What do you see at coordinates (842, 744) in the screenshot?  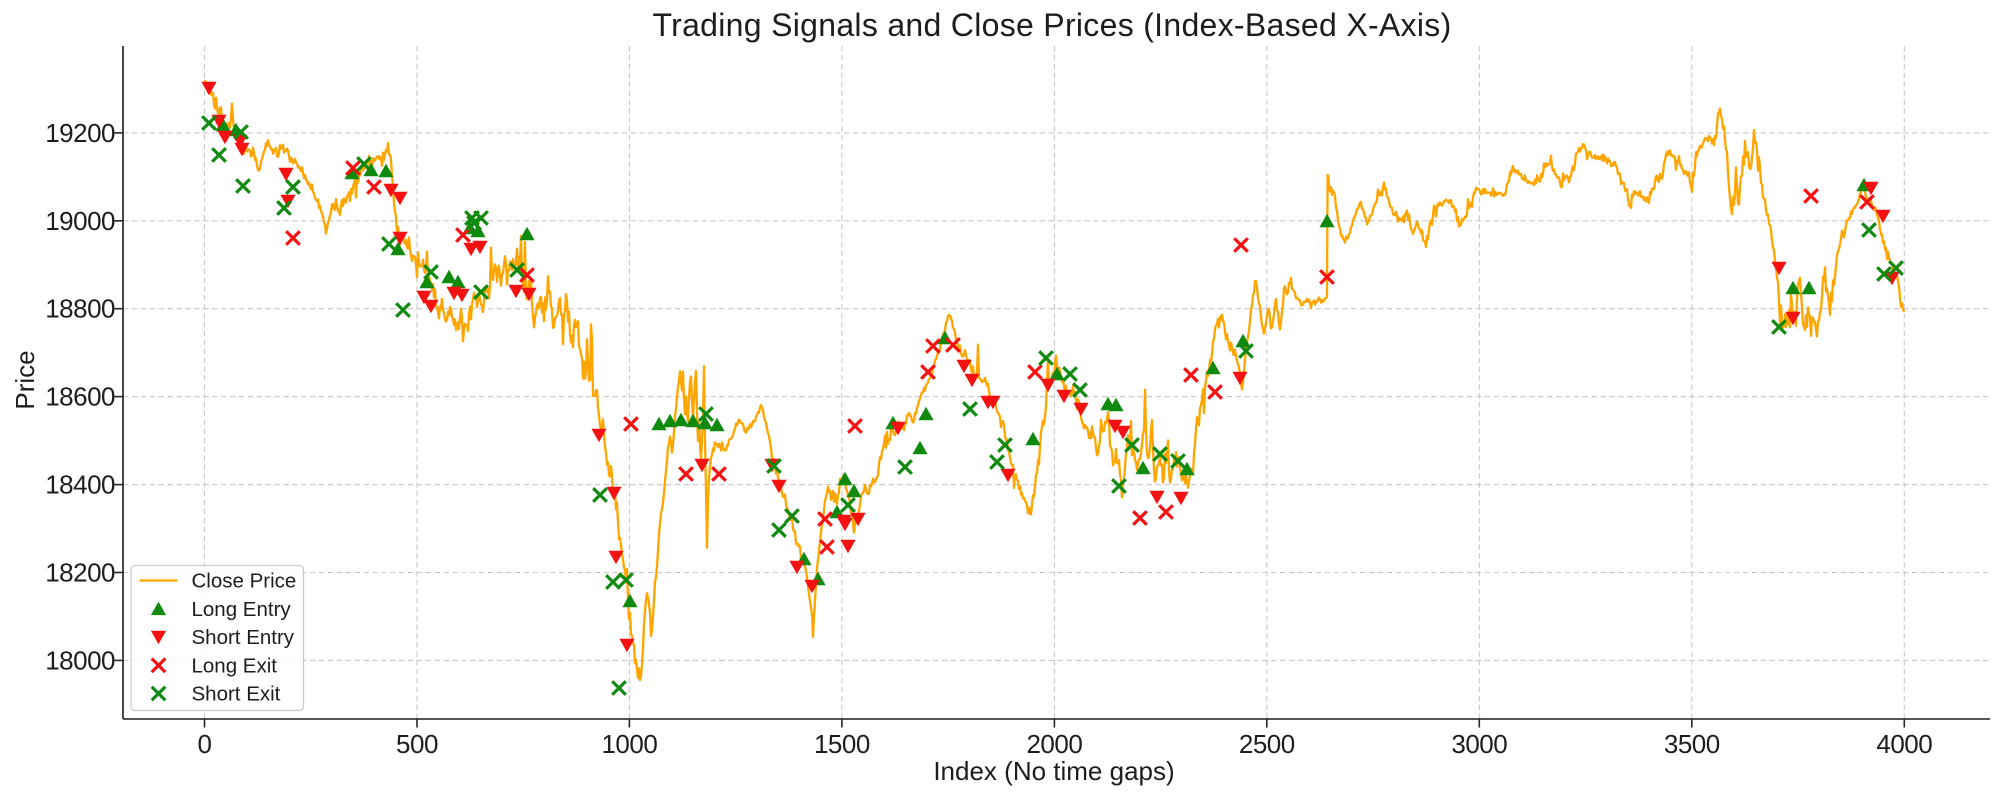 I see `svg-text: 1500` at bounding box center [842, 744].